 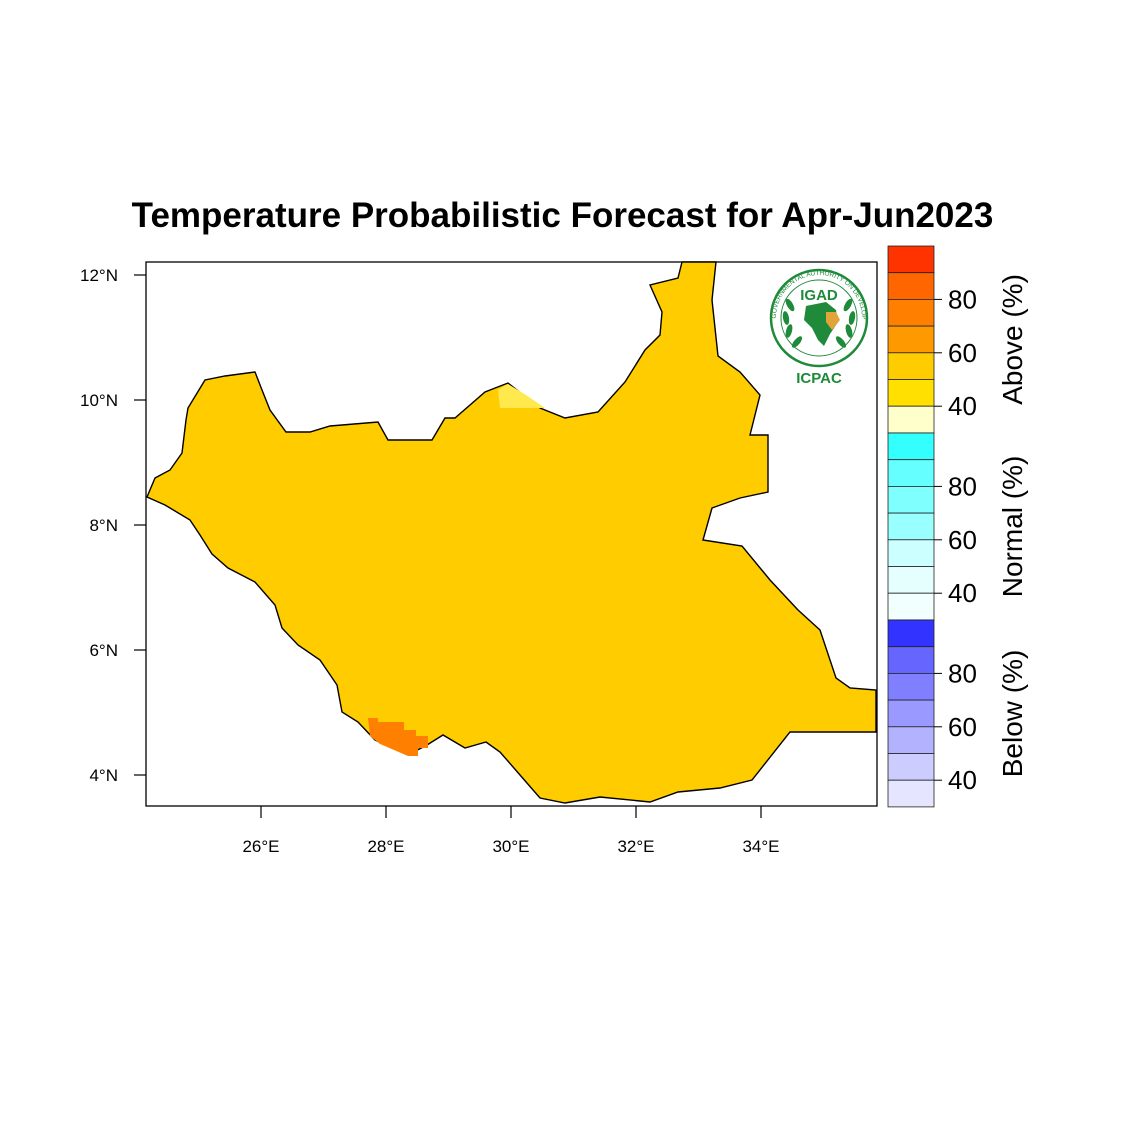 I want to click on lat-tick-label: 12°N, so click(x=99, y=275).